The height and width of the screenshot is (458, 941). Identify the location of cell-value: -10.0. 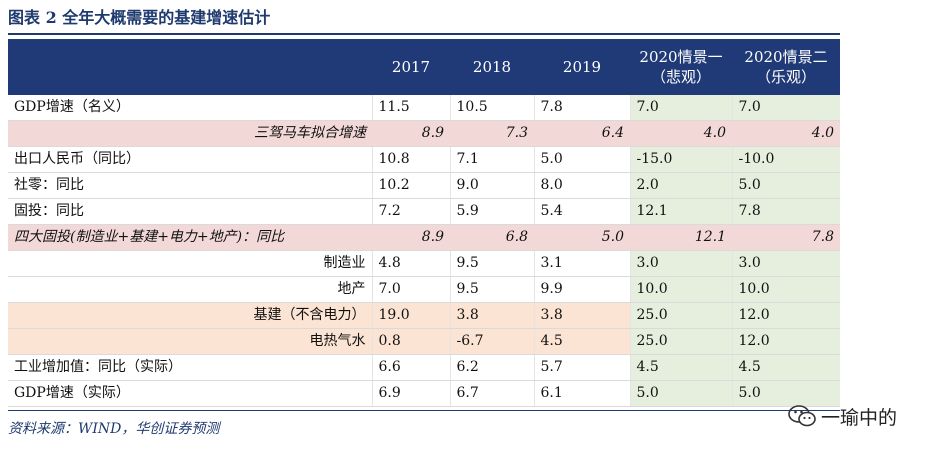
(785, 159).